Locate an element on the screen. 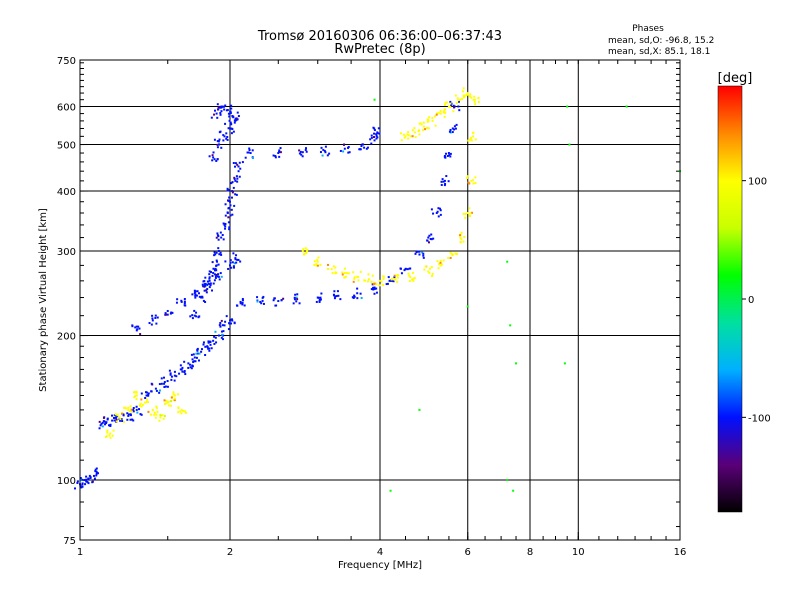 The height and width of the screenshot is (600, 800). x-tick-label: 4 is located at coordinates (380, 552).